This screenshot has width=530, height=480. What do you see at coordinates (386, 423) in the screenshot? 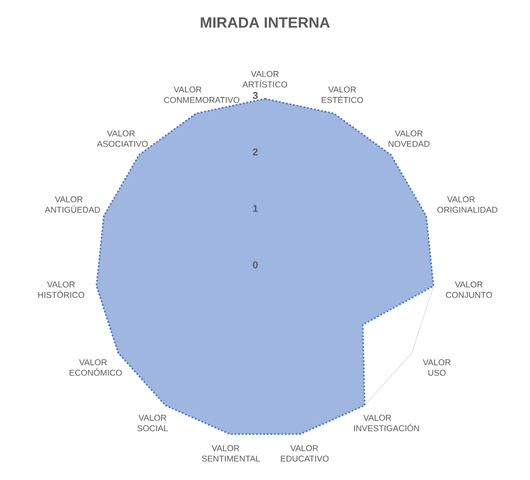
I see `spoke-label: VALOR INVESTIGACIÓN` at bounding box center [386, 423].